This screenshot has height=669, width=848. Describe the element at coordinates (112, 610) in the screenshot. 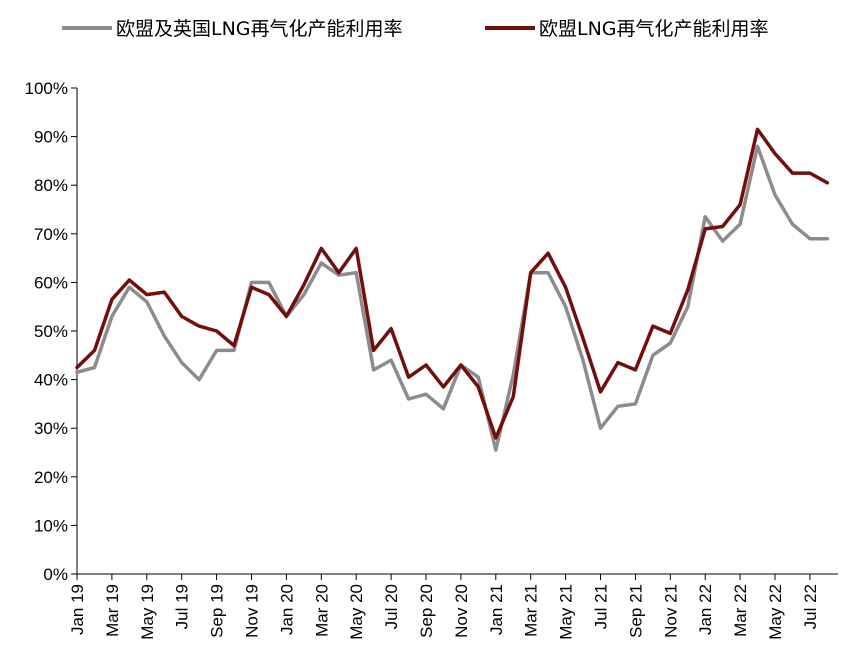

I see `x-tick-label: Mar 19` at that location.